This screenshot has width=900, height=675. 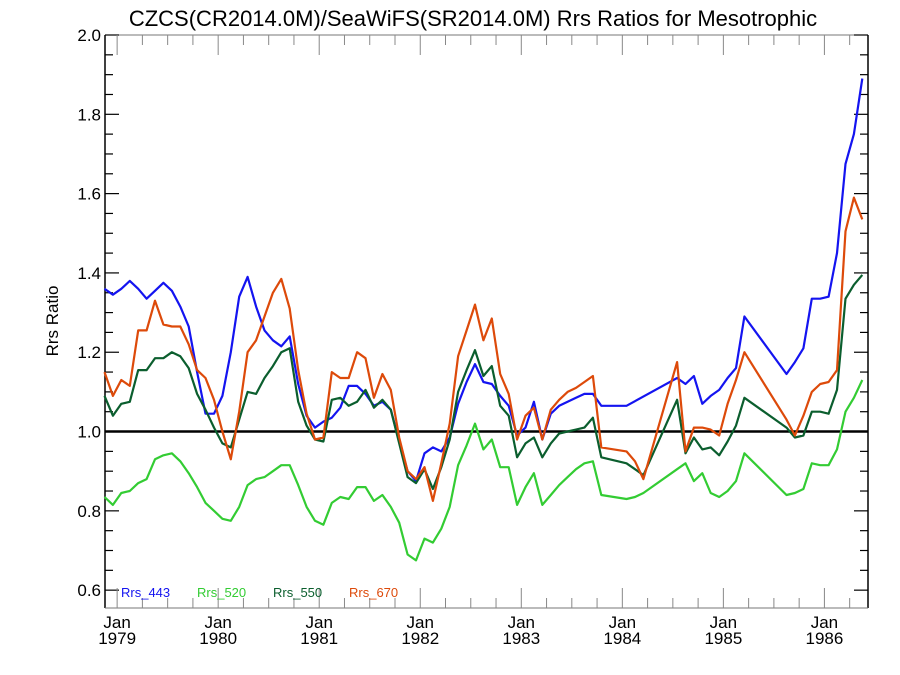 What do you see at coordinates (117, 638) in the screenshot?
I see `x-tick-label-year: 1979` at bounding box center [117, 638].